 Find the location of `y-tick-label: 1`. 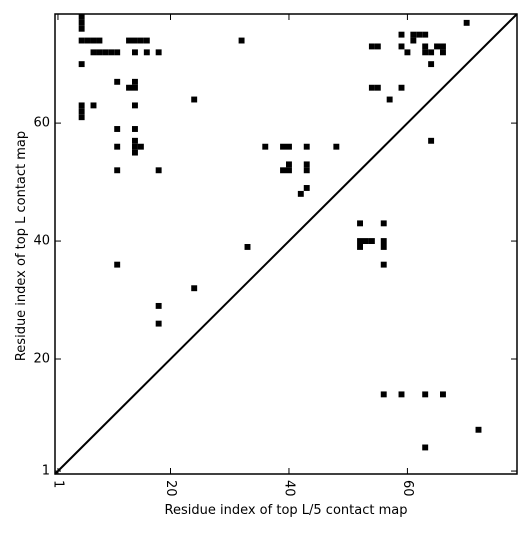

y-tick-label: 1 is located at coordinates (46, 471).